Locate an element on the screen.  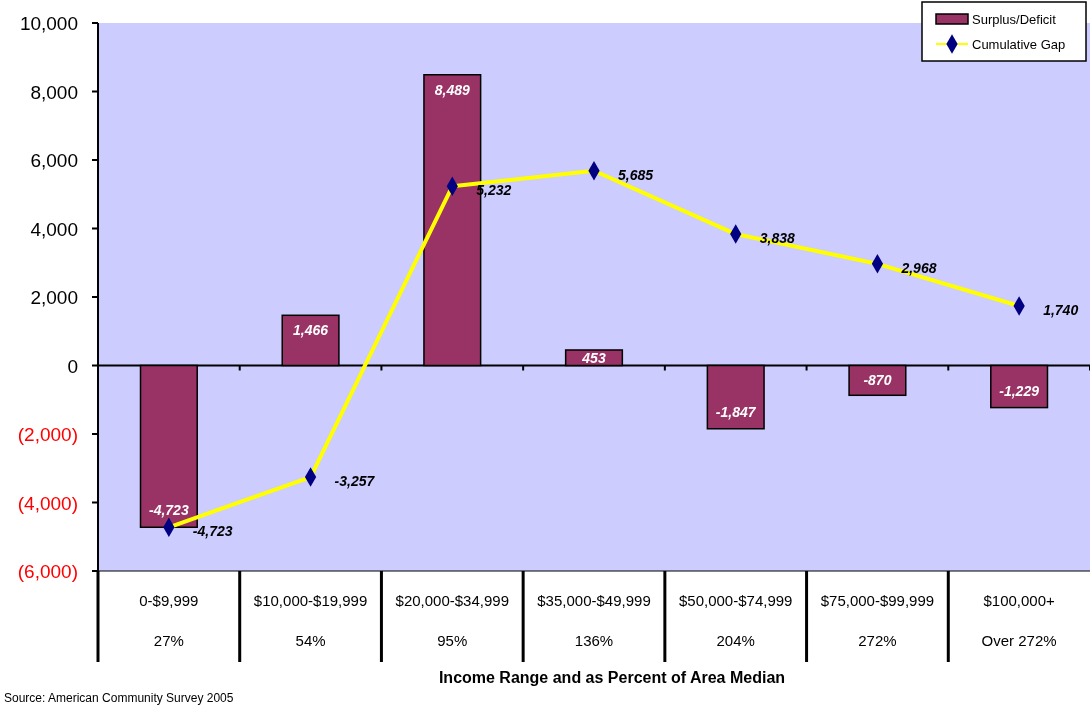
data-label: -1,229 is located at coordinates (1019, 390).